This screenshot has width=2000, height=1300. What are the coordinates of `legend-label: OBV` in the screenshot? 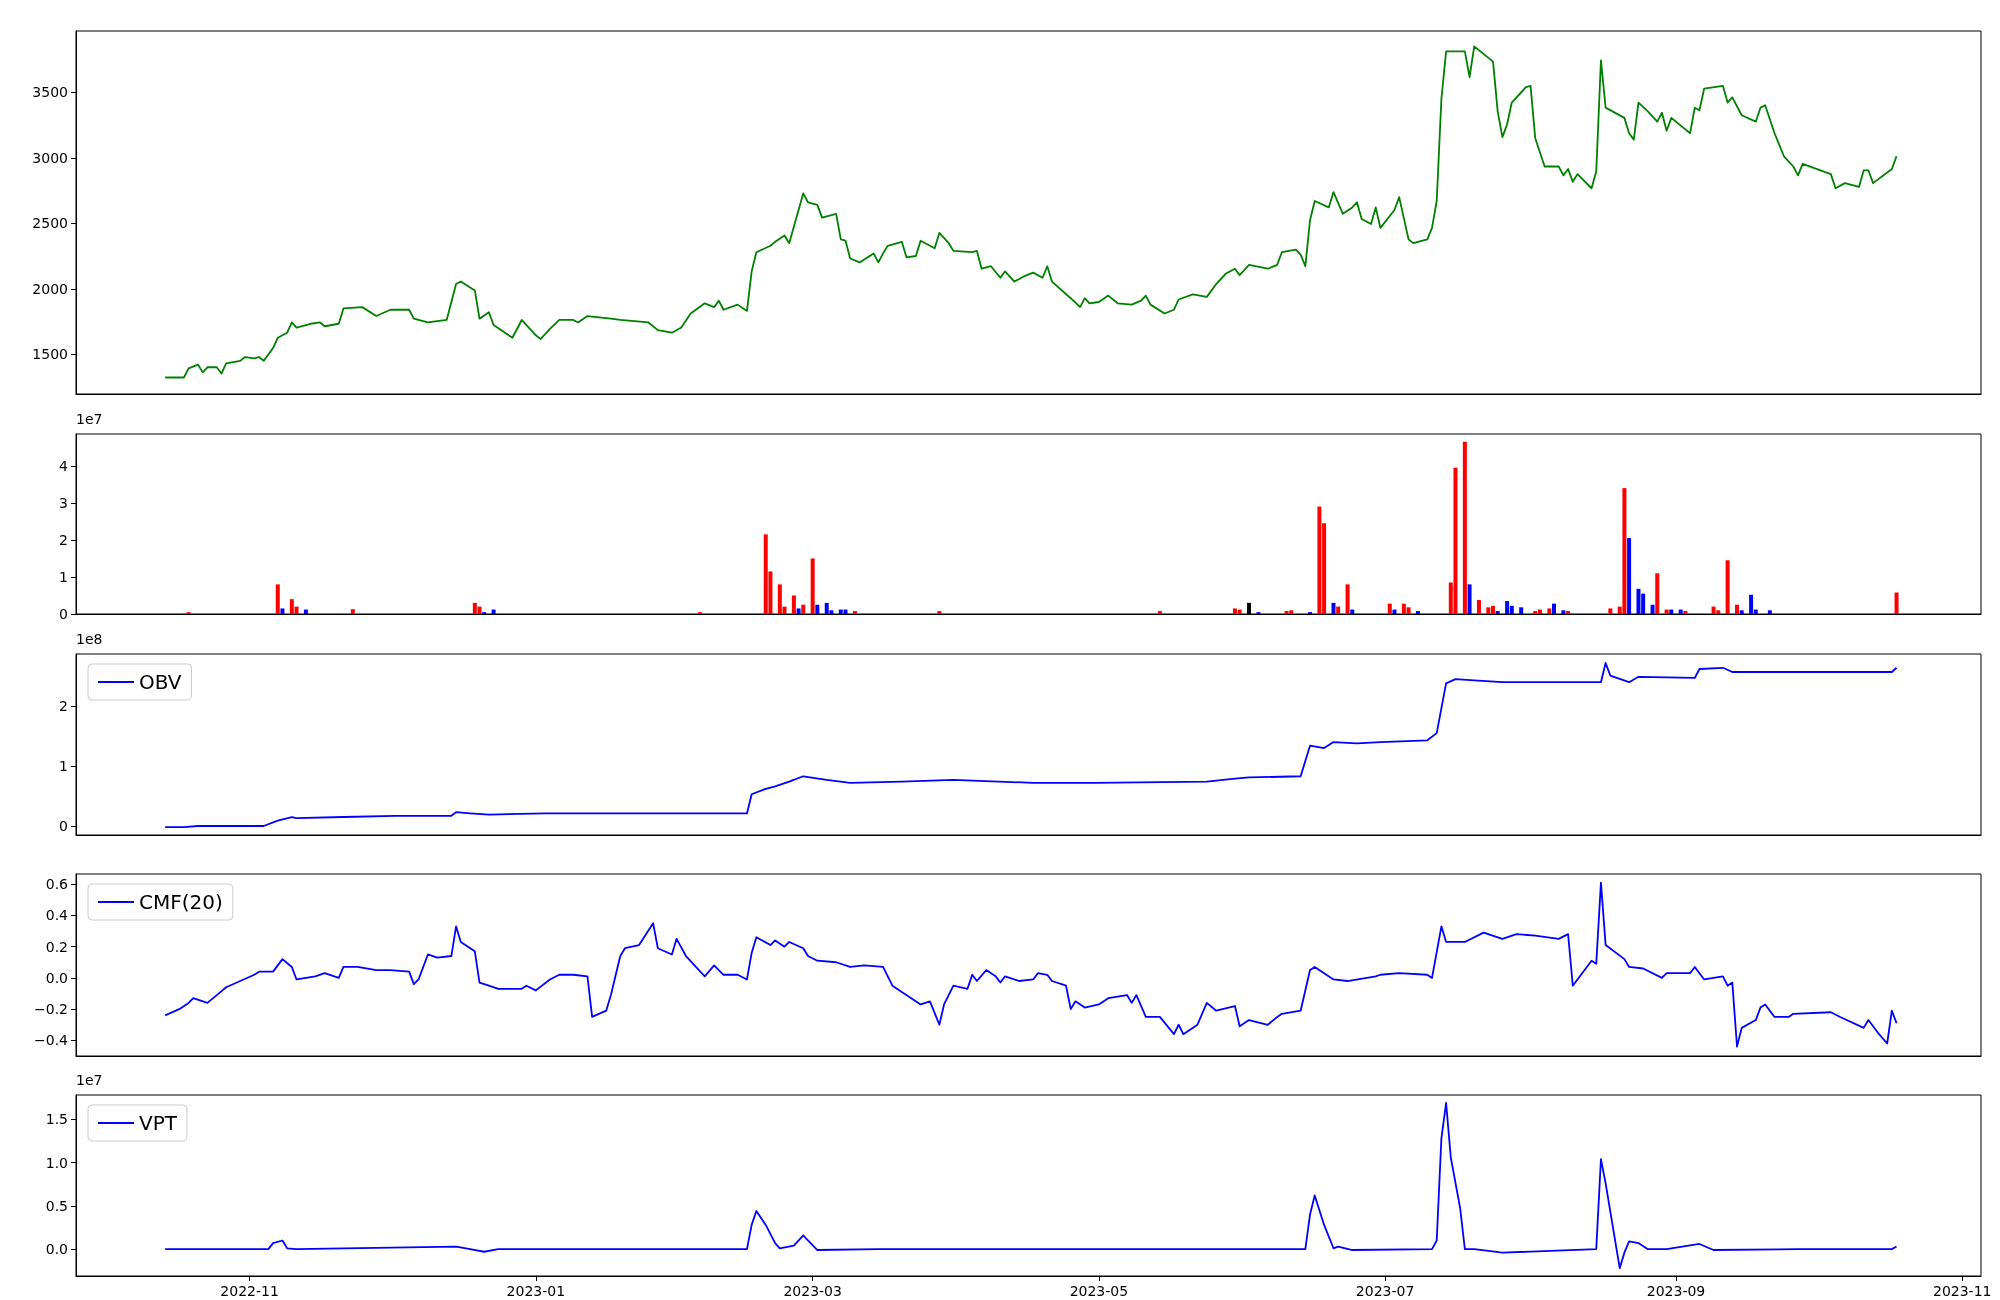 It's located at (160, 682).